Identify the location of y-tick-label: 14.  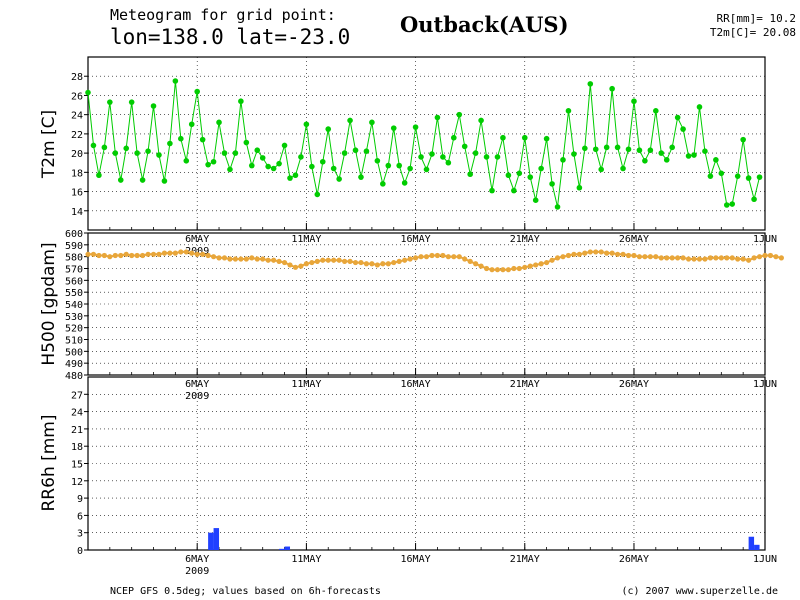
(77, 212).